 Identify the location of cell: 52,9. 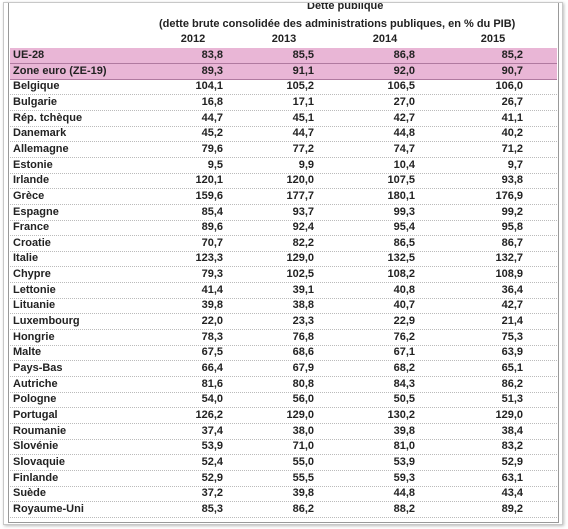
(512, 461).